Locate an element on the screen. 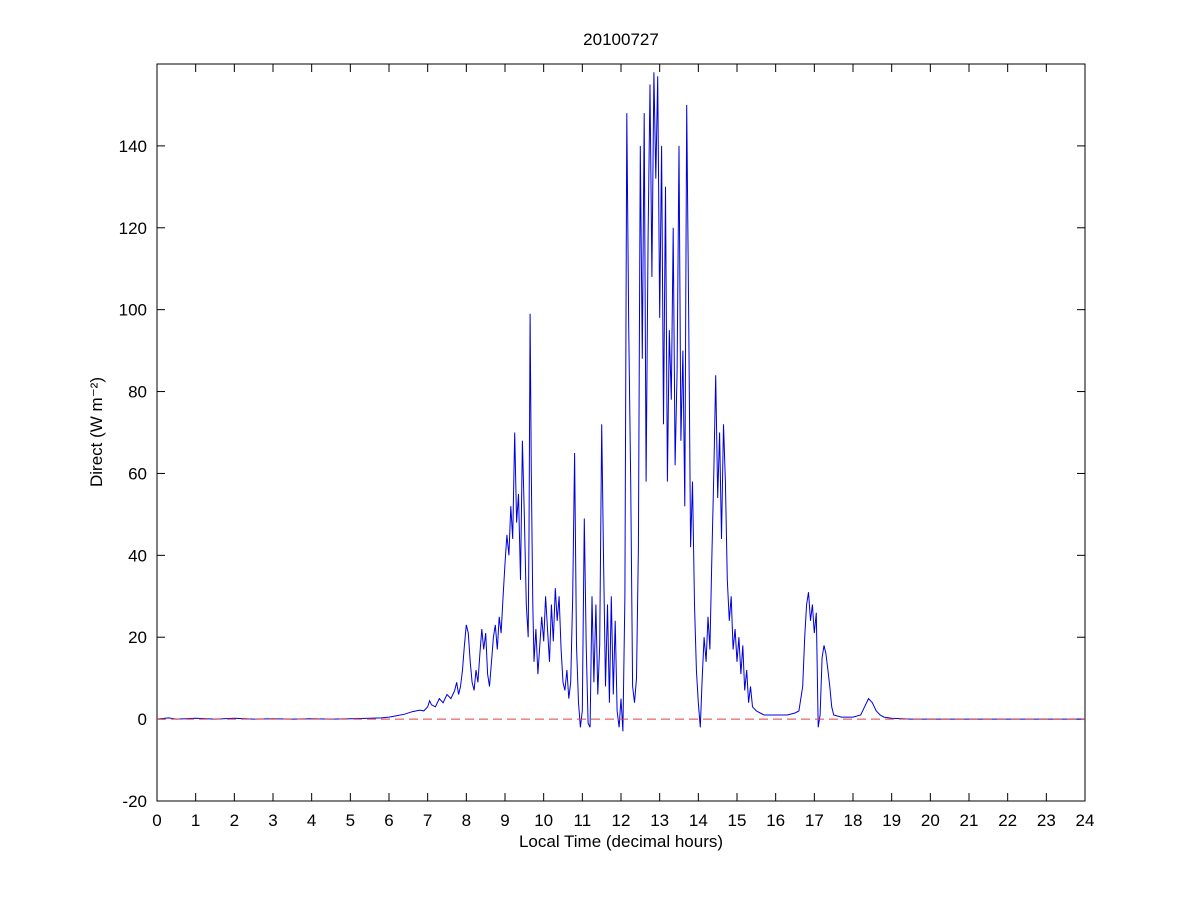 This screenshot has width=1201, height=900. x-tick-label: 13 is located at coordinates (659, 820).